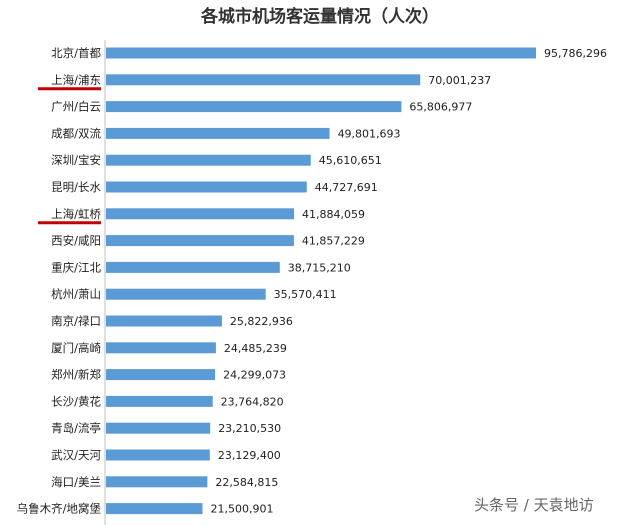 This screenshot has width=640, height=525. Describe the element at coordinates (59, 509) in the screenshot. I see `category-label: 乌鲁木齐/地窝堡` at that location.